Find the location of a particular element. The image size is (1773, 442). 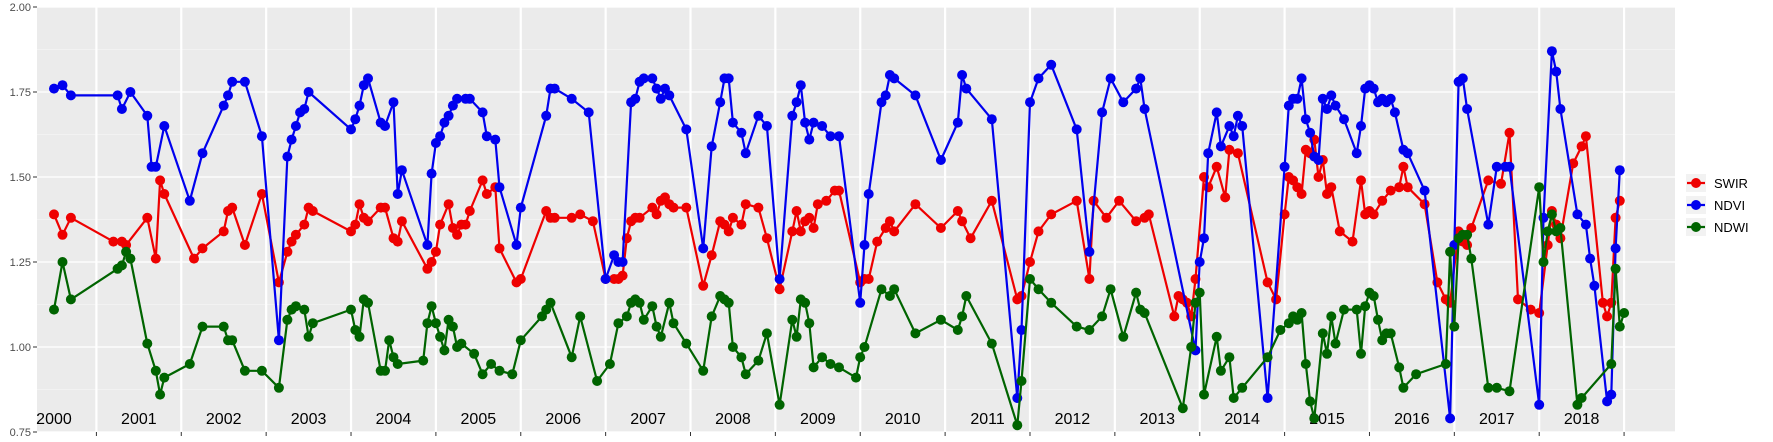

y-tick-label: 2.00 is located at coordinates (20, 8).